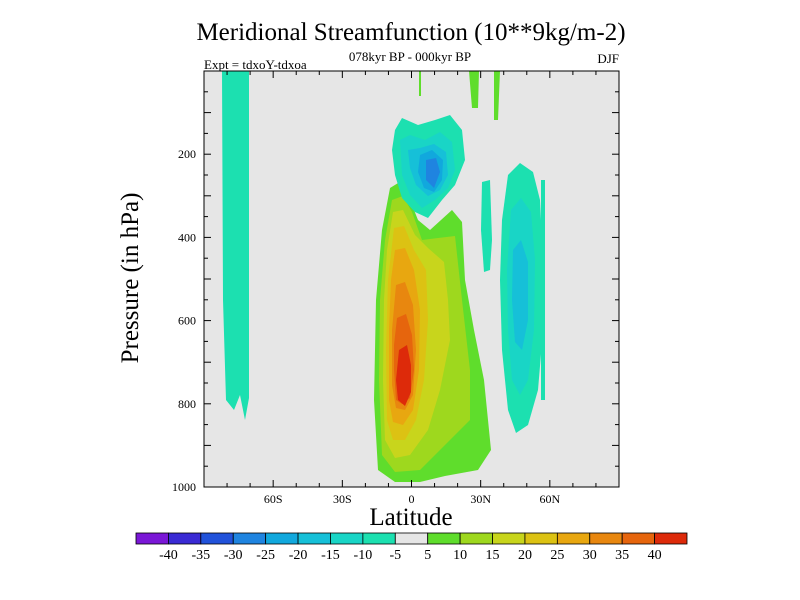  What do you see at coordinates (622, 555) in the screenshot?
I see `colorbar-label: 35` at bounding box center [622, 555].